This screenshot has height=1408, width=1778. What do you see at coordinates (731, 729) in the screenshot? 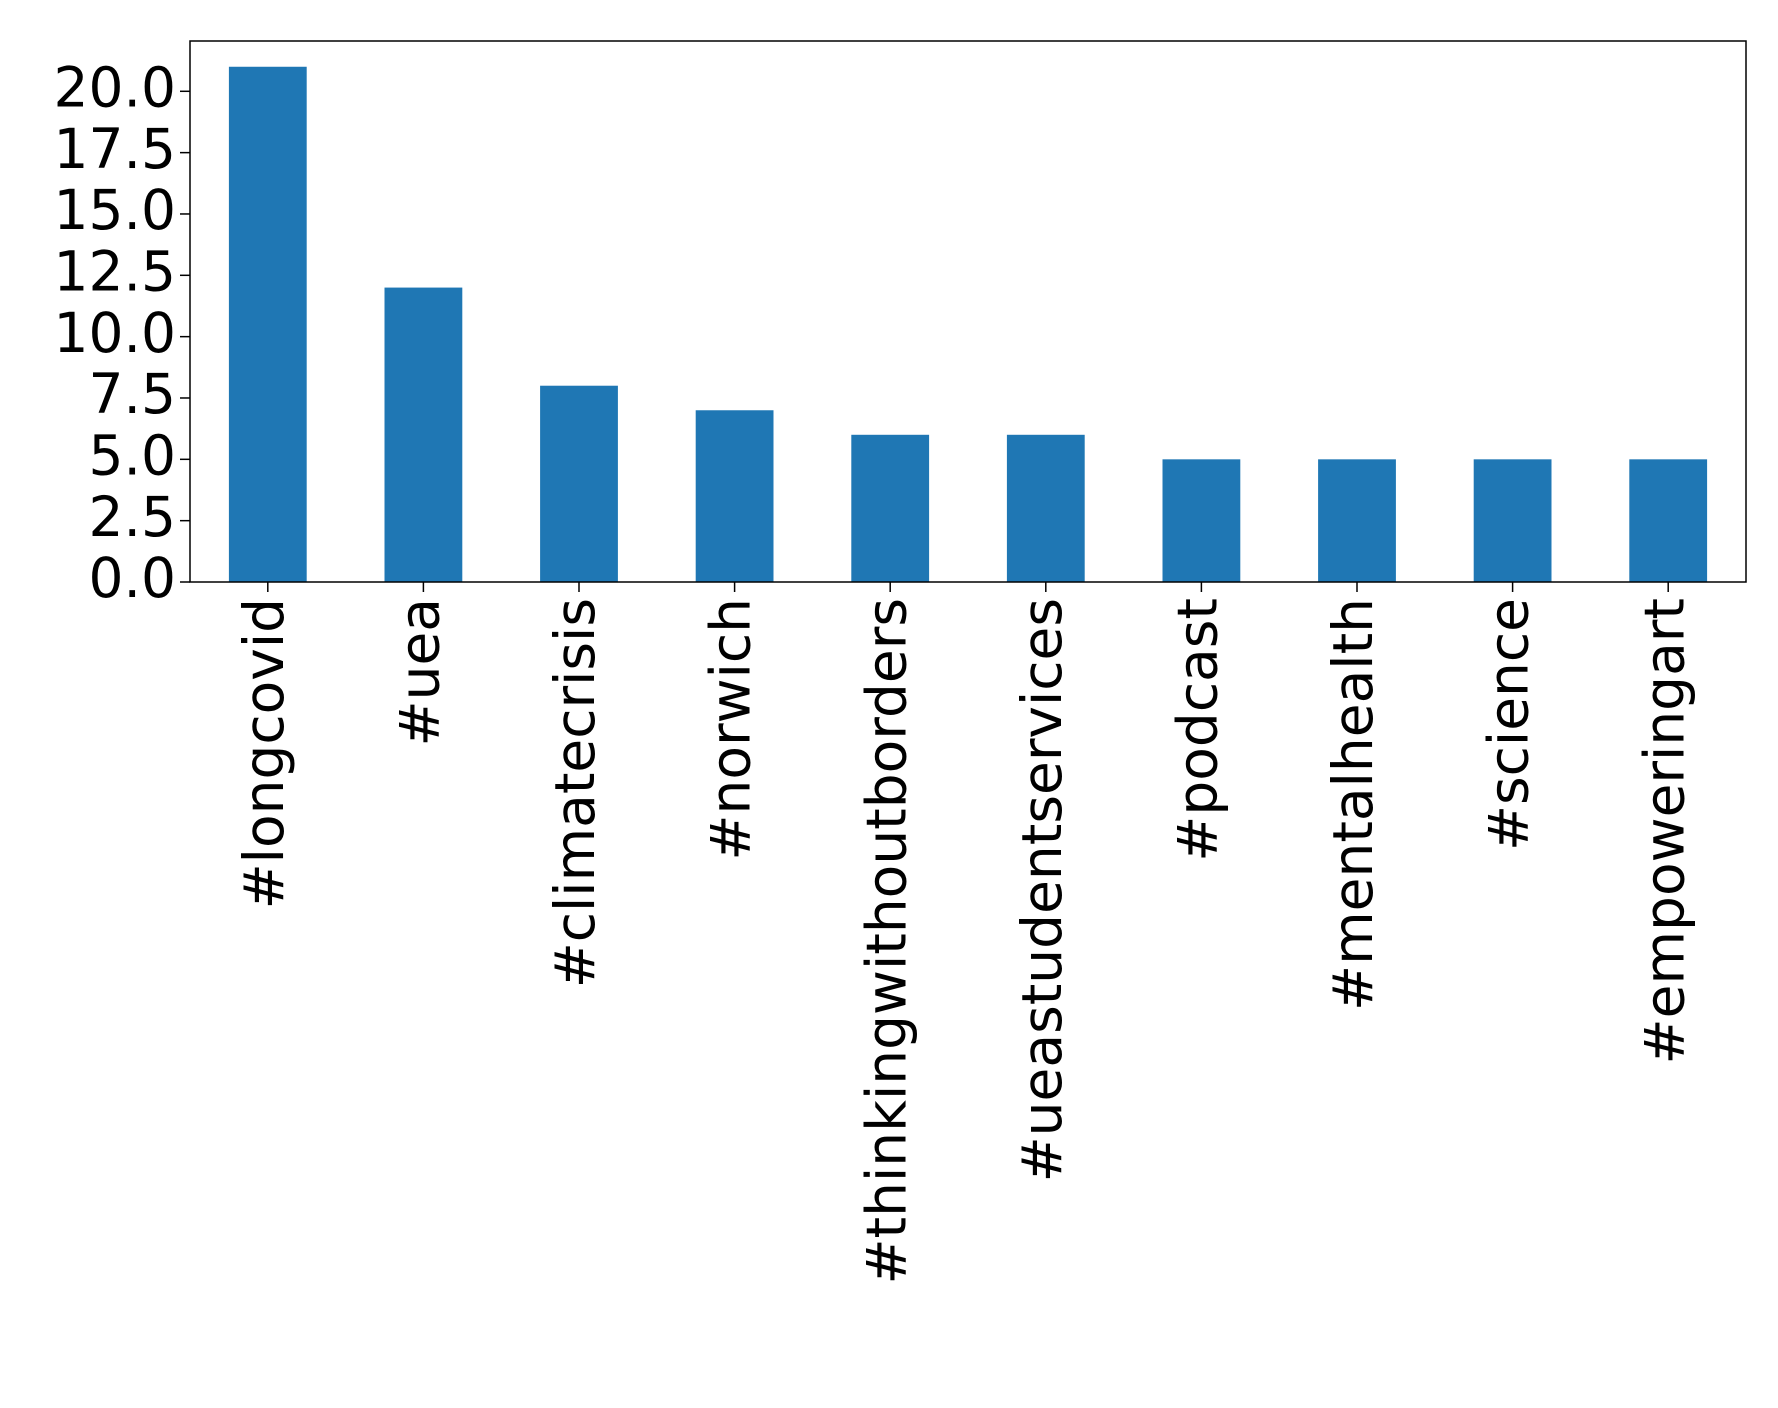
I see `x-tick-label: #norwich` at bounding box center [731, 729].